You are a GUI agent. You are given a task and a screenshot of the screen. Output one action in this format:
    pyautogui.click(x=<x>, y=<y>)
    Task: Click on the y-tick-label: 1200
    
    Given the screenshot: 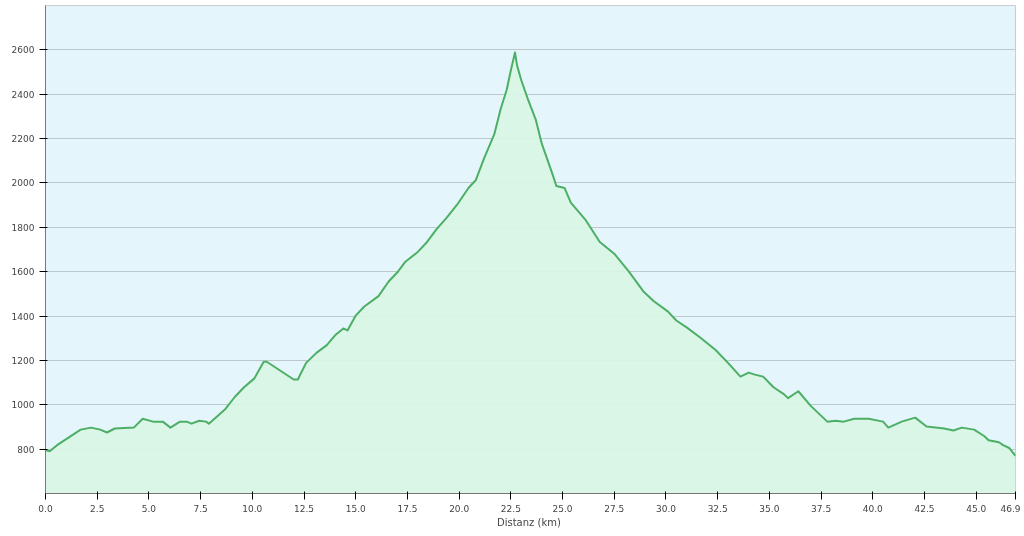 What is the action you would take?
    pyautogui.click(x=23, y=360)
    